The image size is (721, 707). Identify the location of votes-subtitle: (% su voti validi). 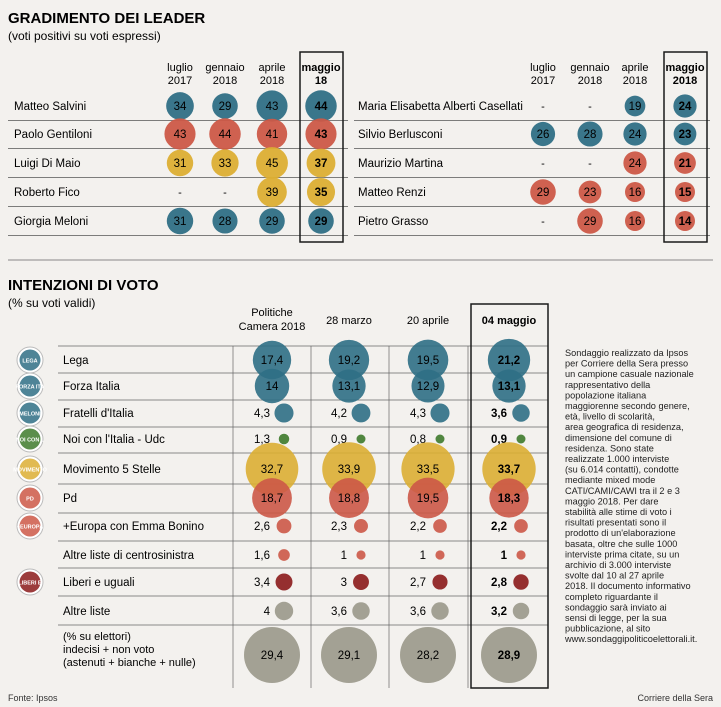
(51, 303).